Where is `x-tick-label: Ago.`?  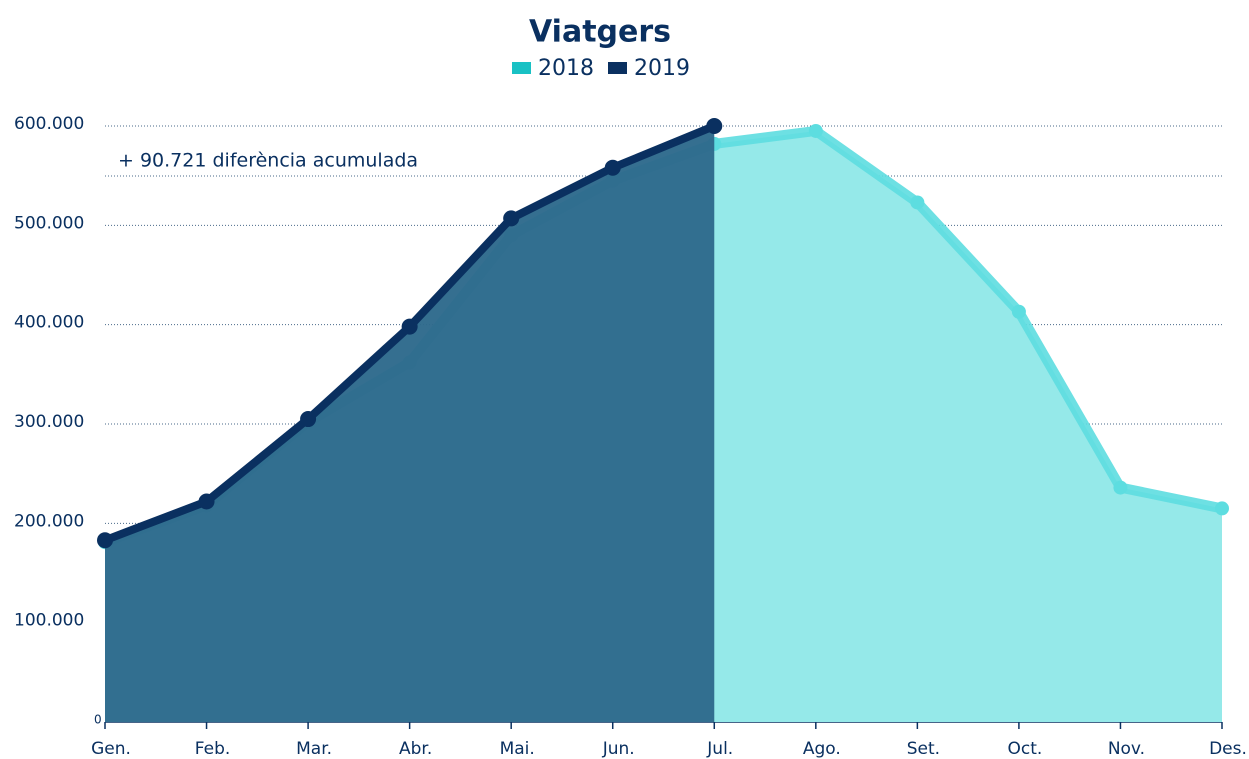
x-tick-label: Ago. is located at coordinates (822, 749).